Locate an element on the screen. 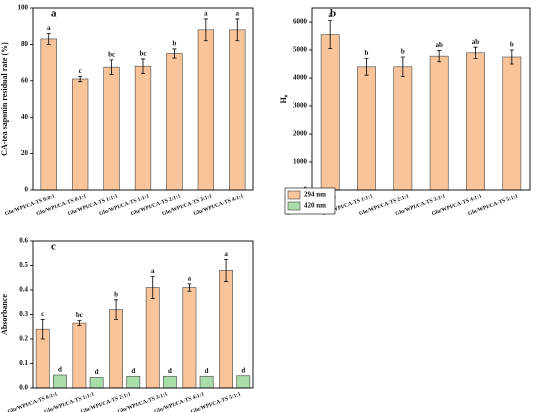 The height and width of the screenshot is (412, 550). panel-label: a is located at coordinates (54, 14).